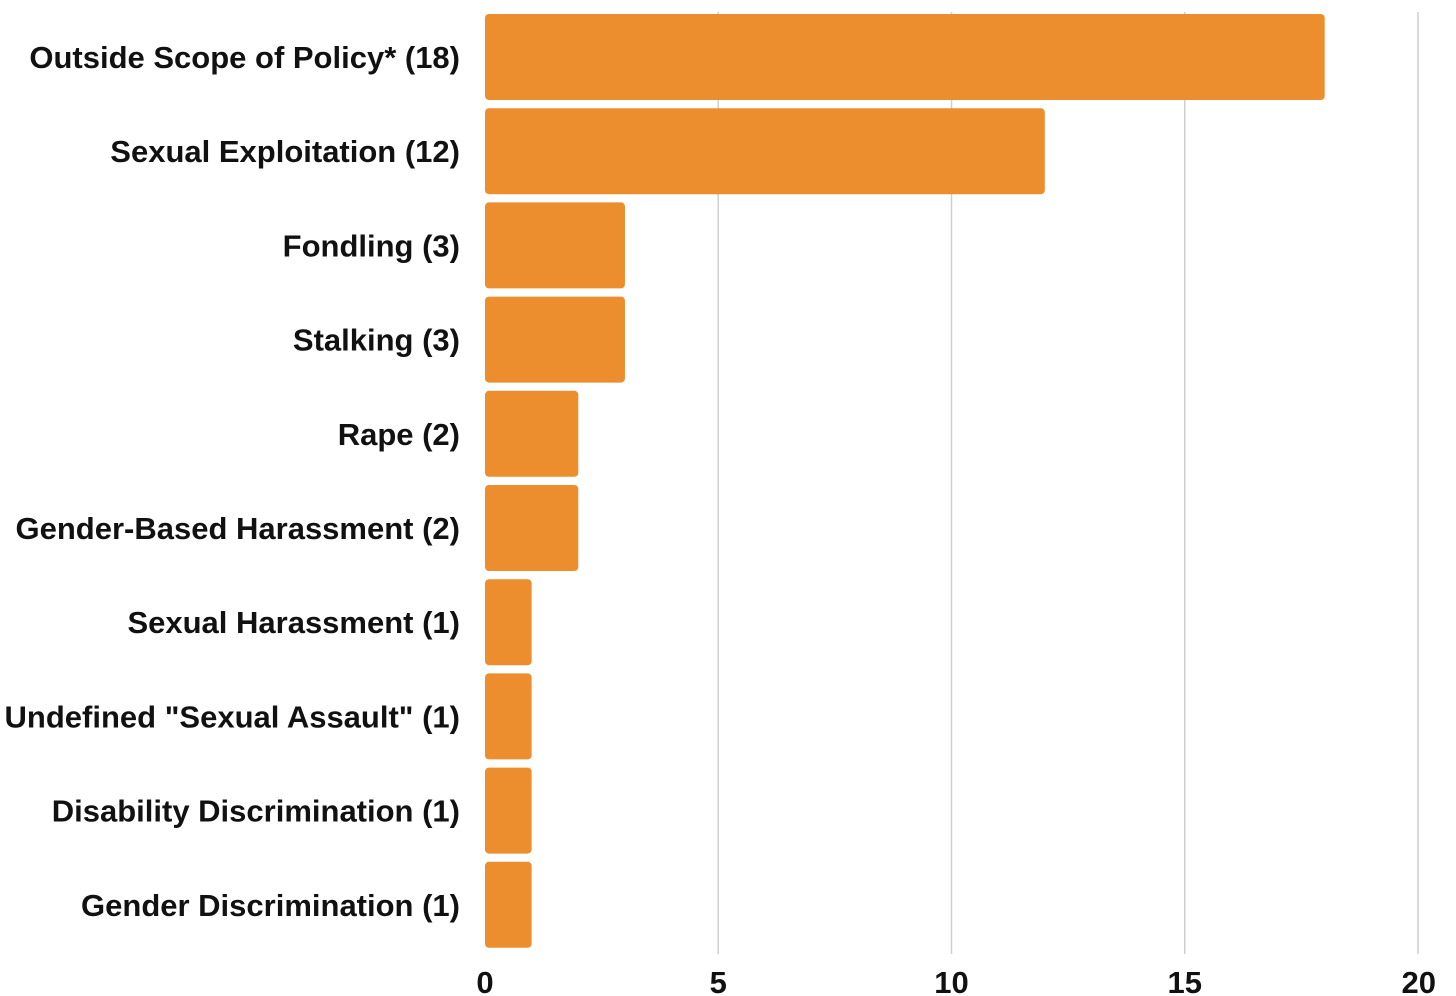 The height and width of the screenshot is (996, 1456). I want to click on category-label: Disability Discrimination (1), so click(256, 811).